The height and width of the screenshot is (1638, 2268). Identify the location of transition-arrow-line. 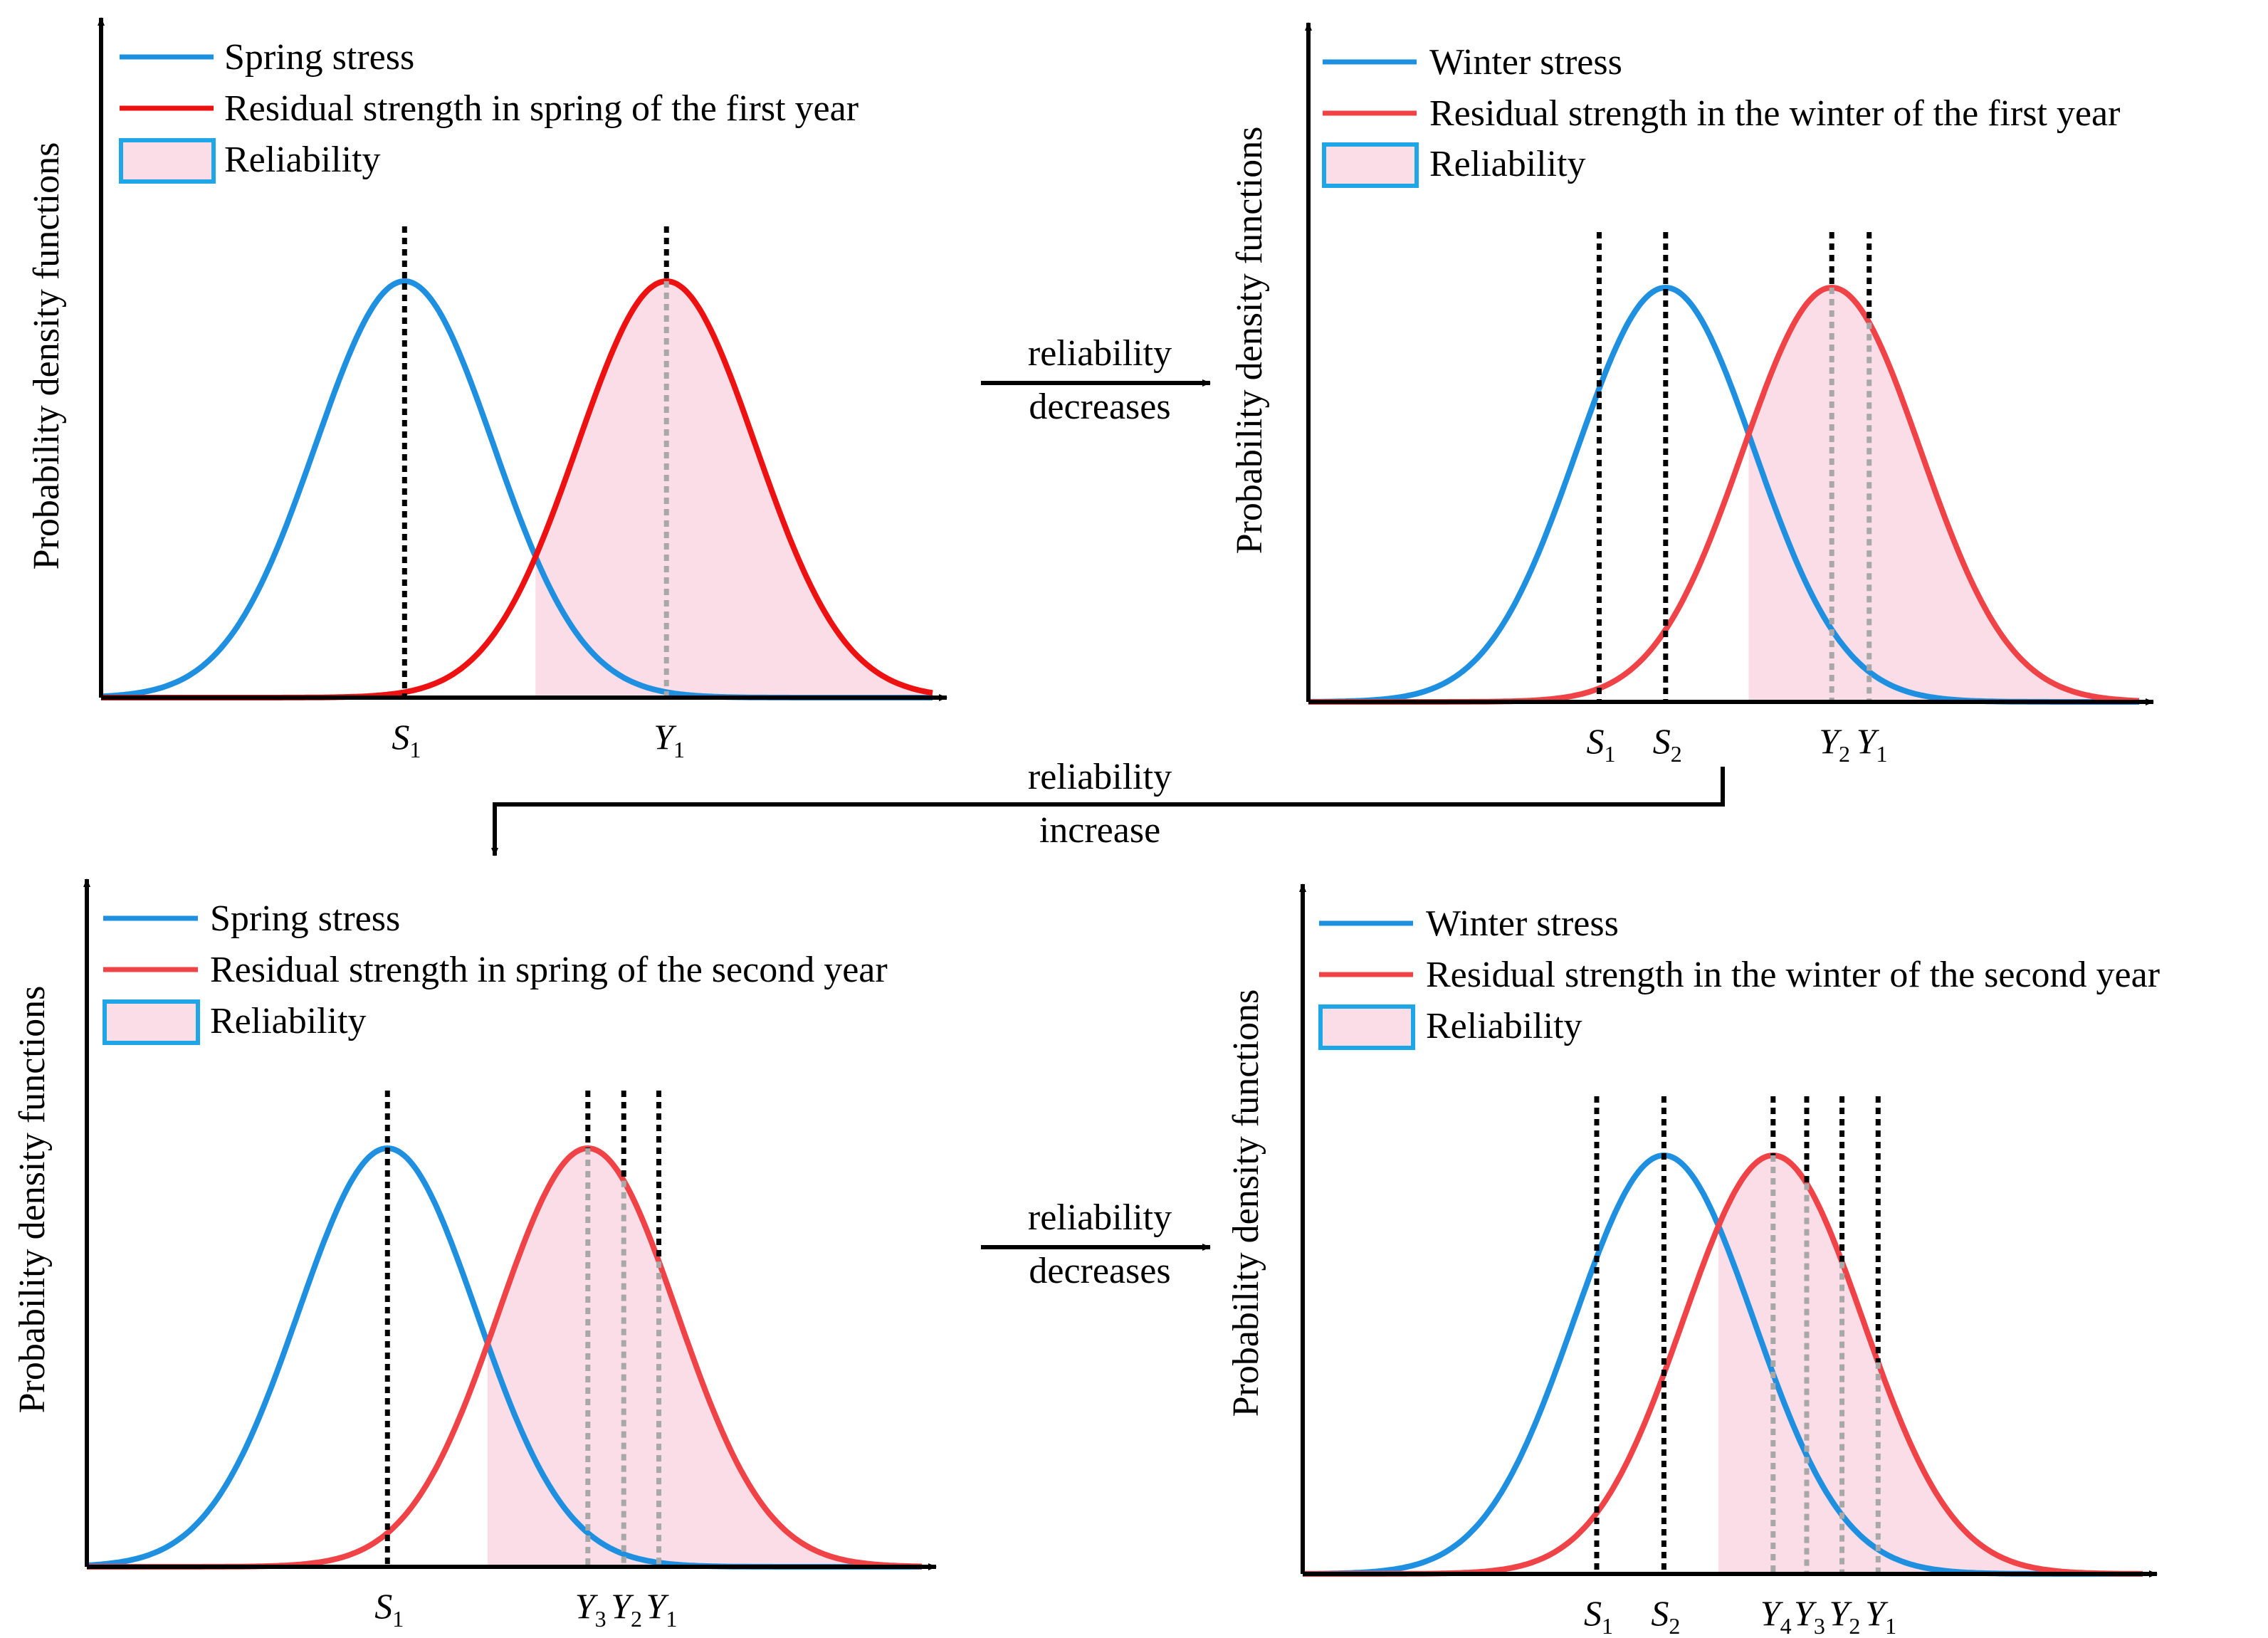
(1108, 811).